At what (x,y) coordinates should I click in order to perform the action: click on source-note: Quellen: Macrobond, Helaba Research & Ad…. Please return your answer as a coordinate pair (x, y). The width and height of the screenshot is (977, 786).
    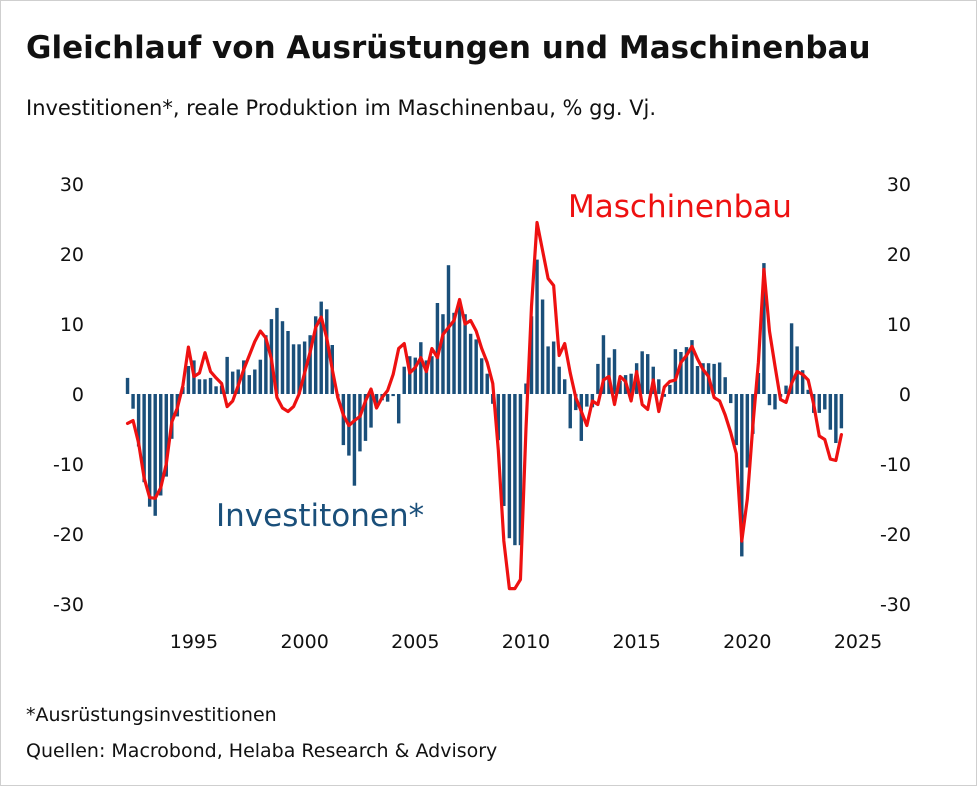
    Looking at the image, I should click on (262, 751).